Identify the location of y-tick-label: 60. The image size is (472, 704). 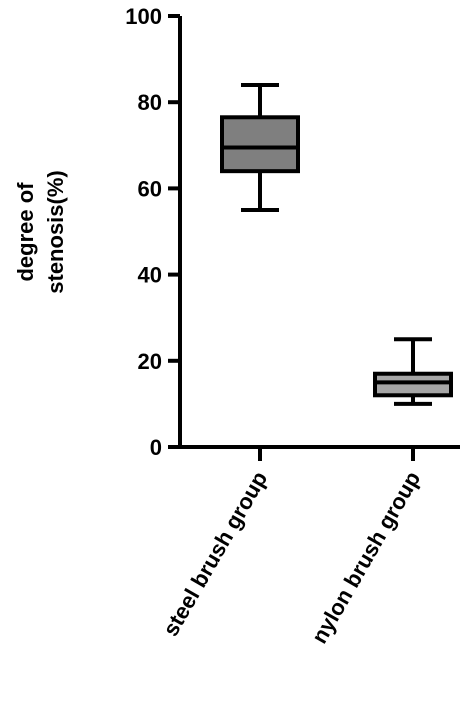
(150, 188).